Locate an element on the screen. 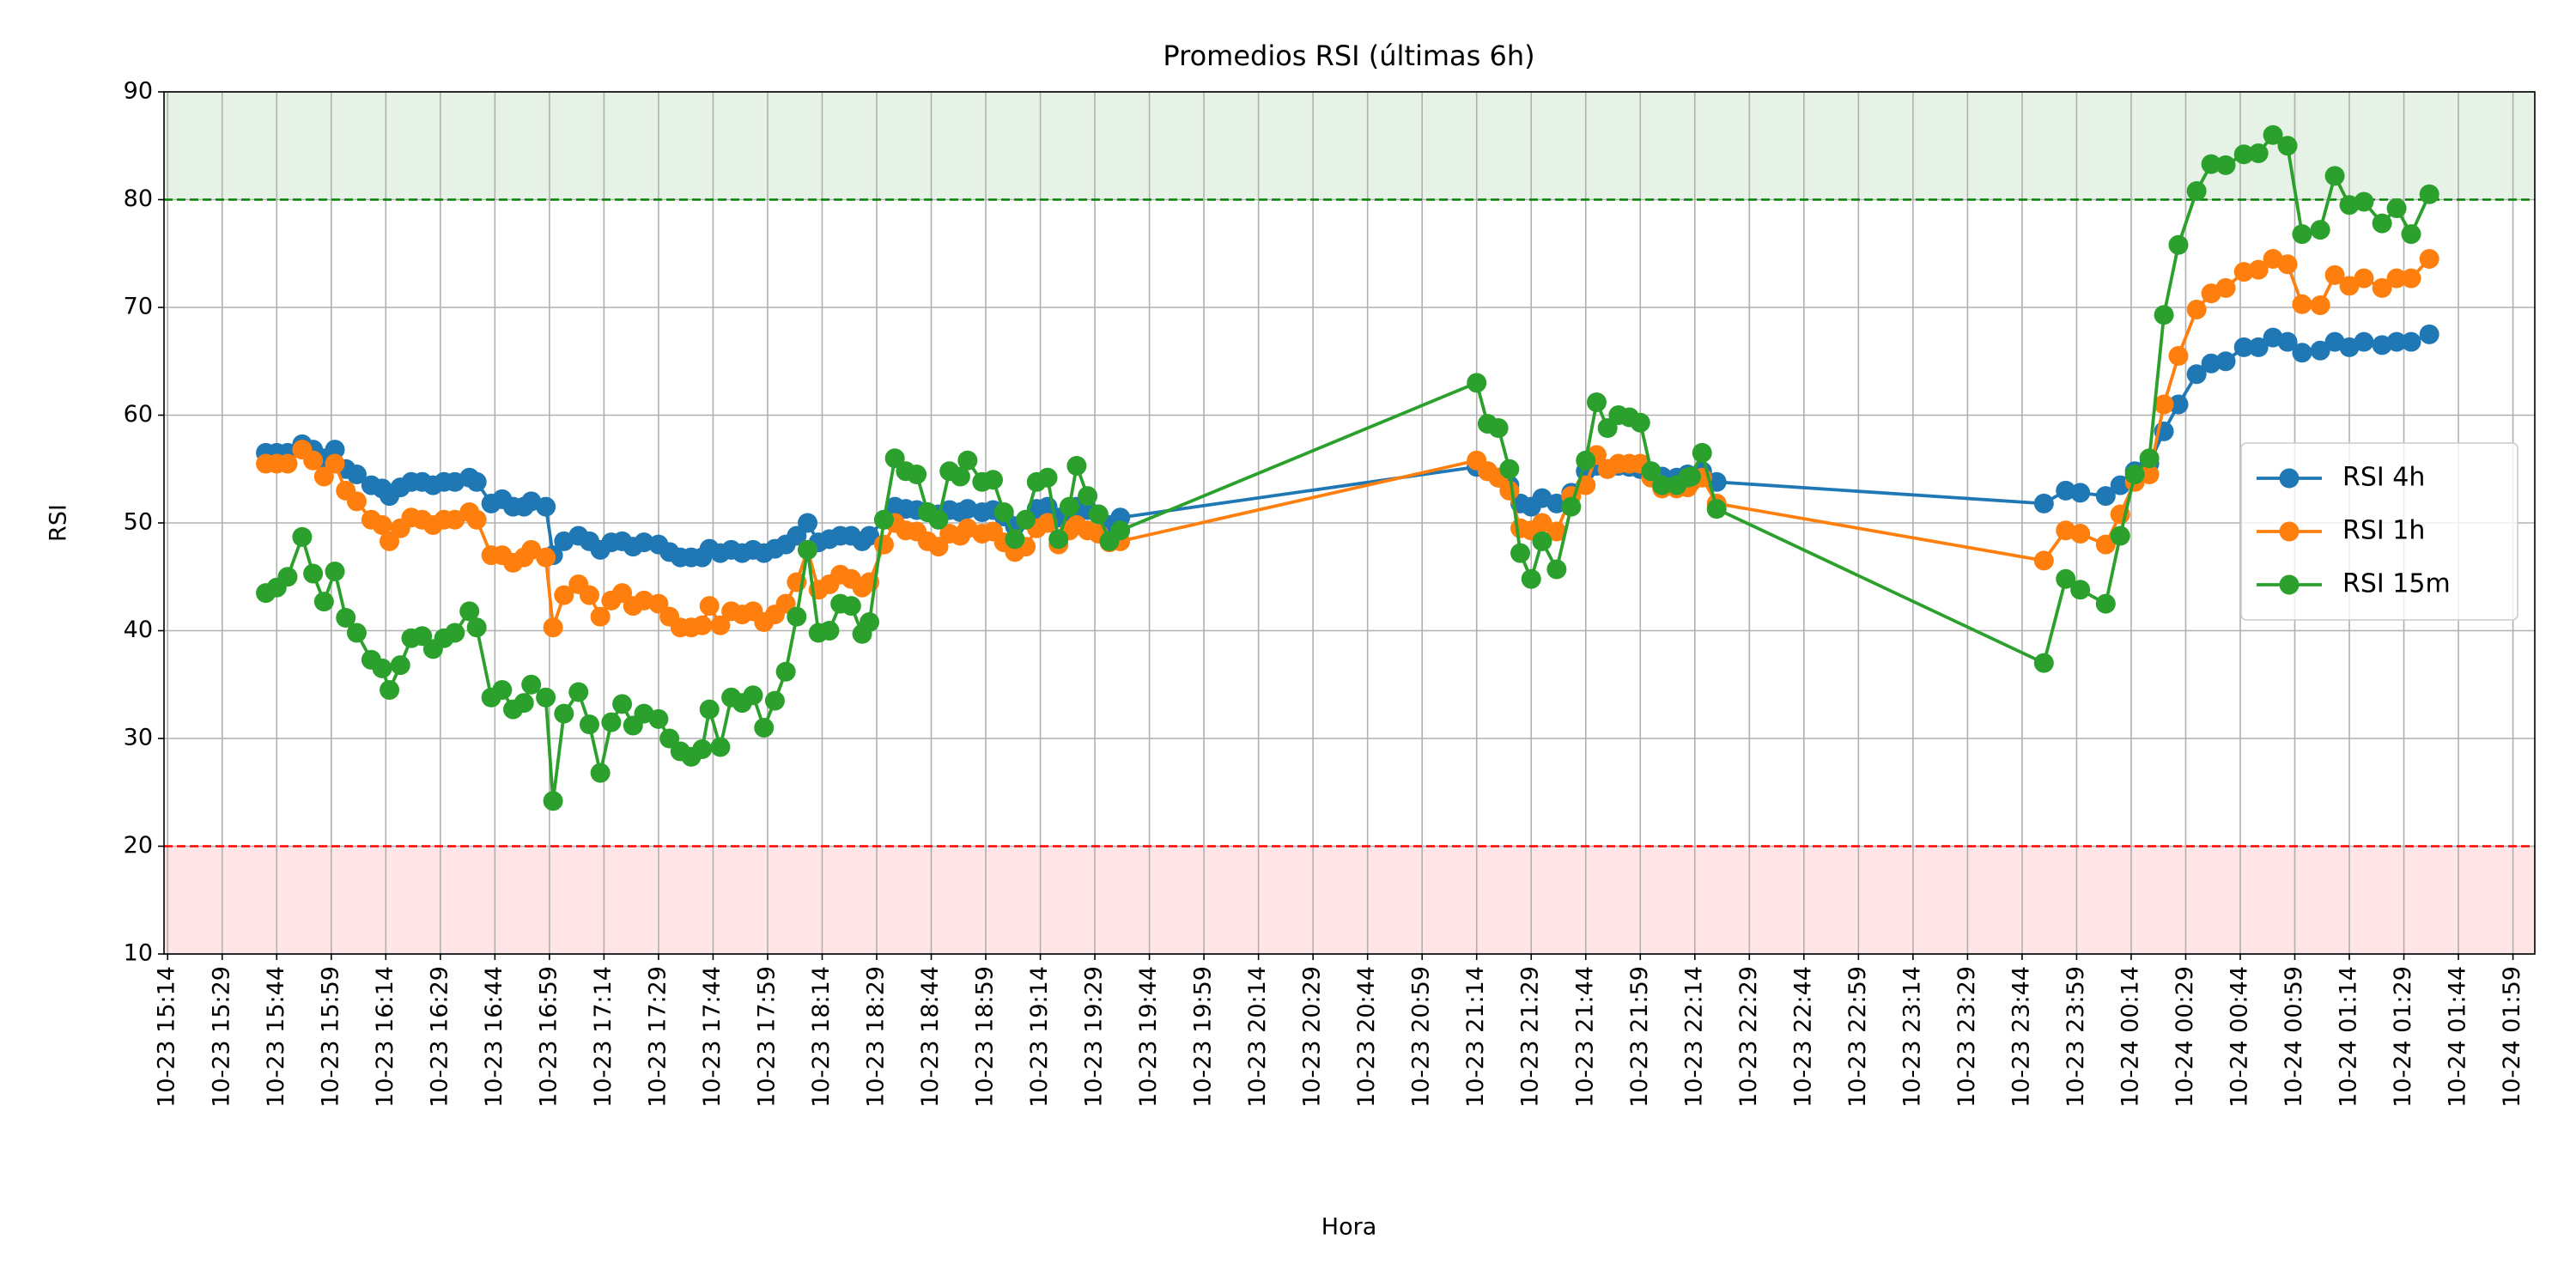 Image resolution: width=2576 pixels, height=1288 pixels. x-tick-label: 10-24 00:14 is located at coordinates (2130, 1037).